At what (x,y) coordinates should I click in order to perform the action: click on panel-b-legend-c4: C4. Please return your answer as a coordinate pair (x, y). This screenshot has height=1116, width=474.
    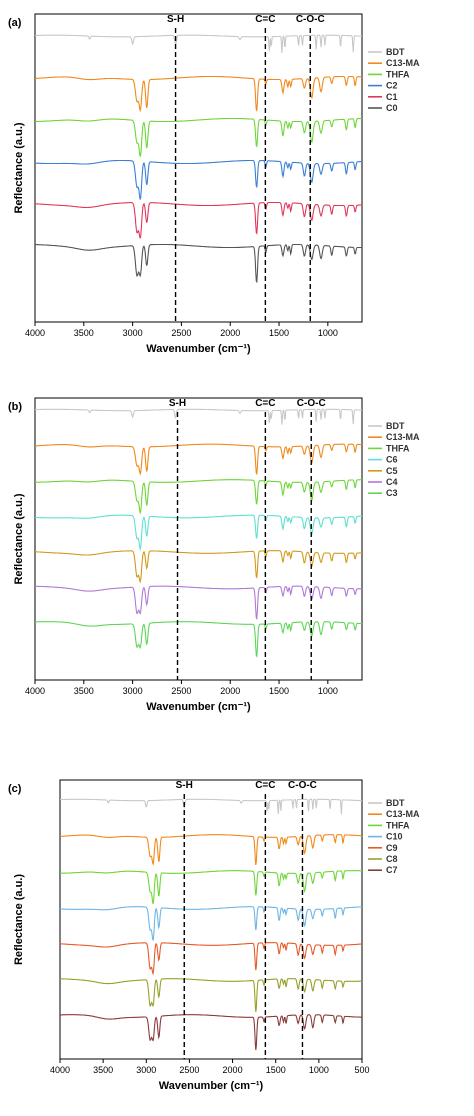
    Looking at the image, I should click on (392, 482).